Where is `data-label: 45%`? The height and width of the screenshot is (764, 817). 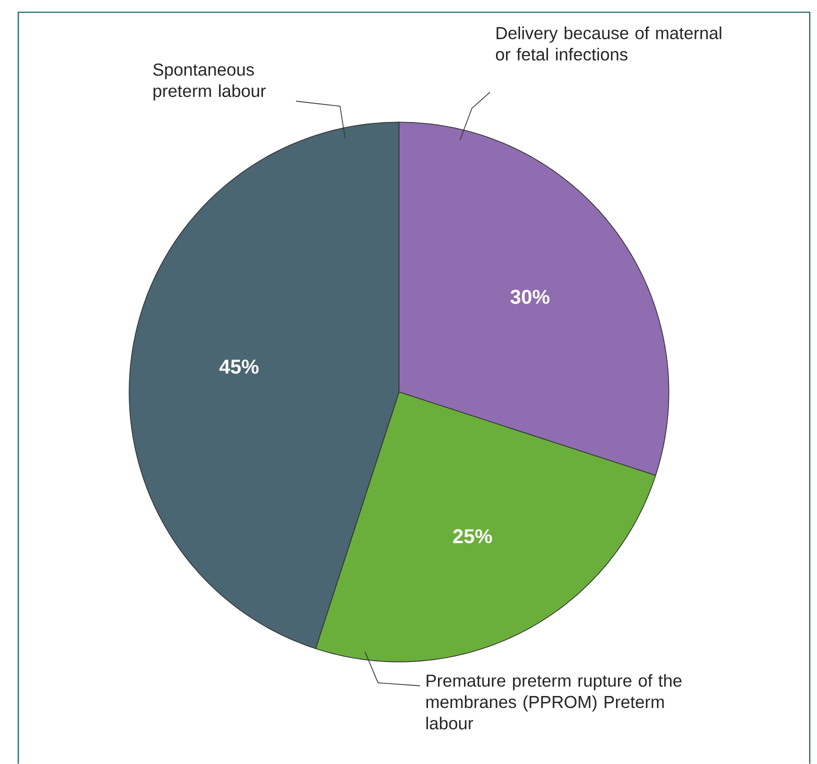 data-label: 45% is located at coordinates (239, 367).